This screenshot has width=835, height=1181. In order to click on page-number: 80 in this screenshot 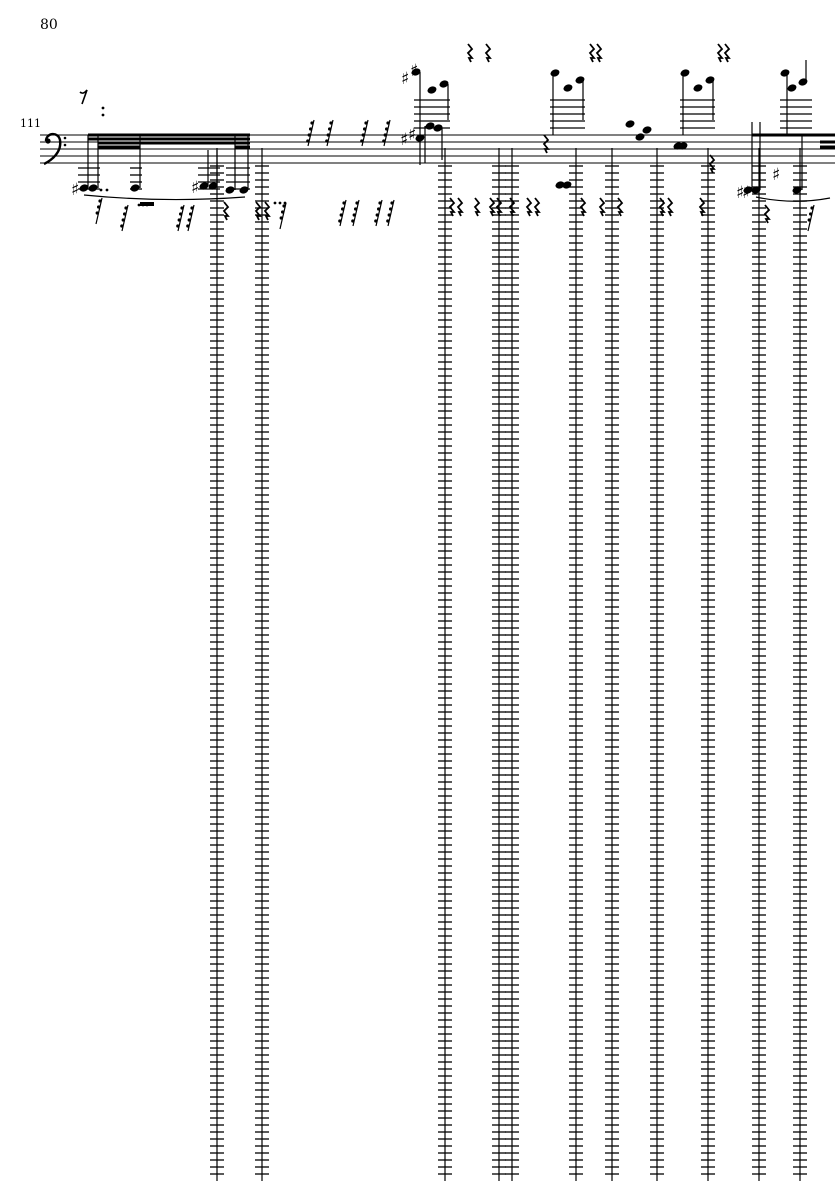, I will do `click(49, 25)`.